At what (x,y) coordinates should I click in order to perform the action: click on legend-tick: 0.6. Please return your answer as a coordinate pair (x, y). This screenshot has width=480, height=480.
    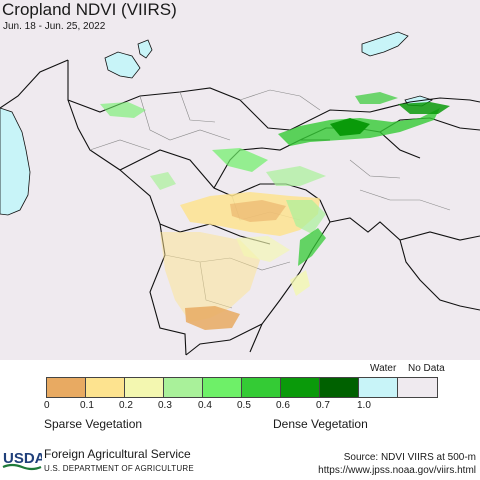
    Looking at the image, I should click on (283, 405).